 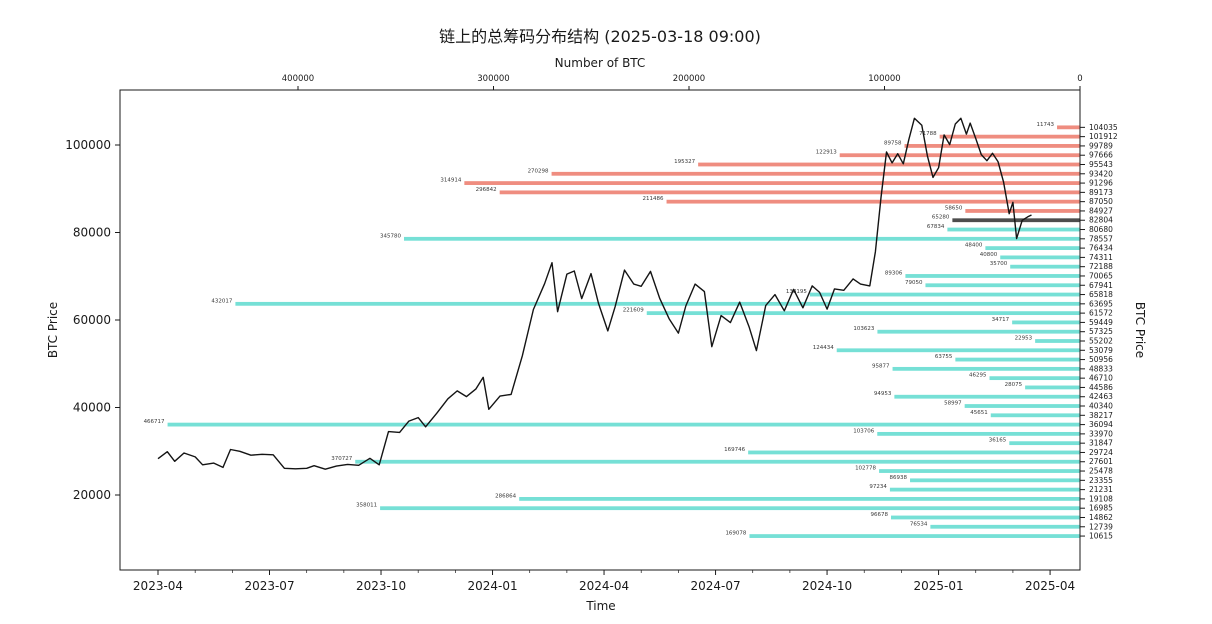 What do you see at coordinates (1101, 536) in the screenshot?
I see `right-tick-label: 10615` at bounding box center [1101, 536].